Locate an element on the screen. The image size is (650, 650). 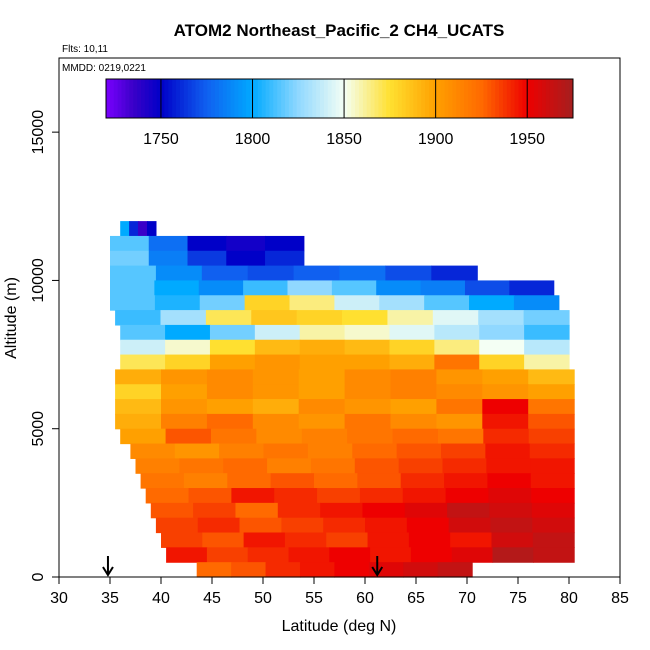
y-axis: 0 5000 10000 15000 is located at coordinates (45, 319).